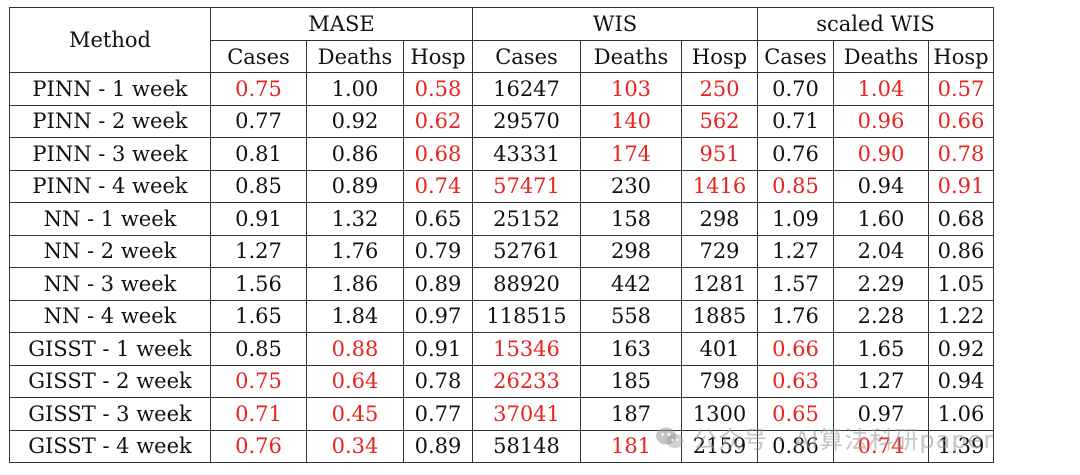  I want to click on cell-mase-hosp: 0.79, so click(438, 251).